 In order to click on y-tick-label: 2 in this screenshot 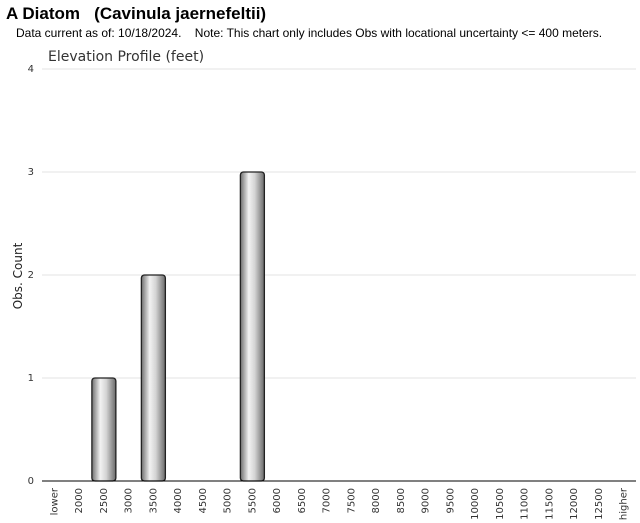, I will do `click(31, 275)`.